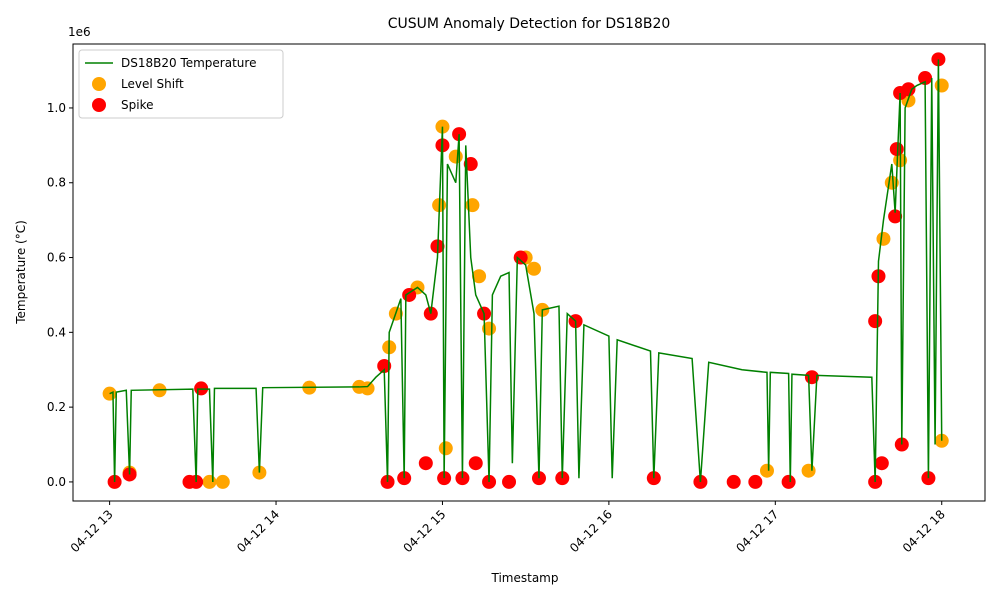  Describe the element at coordinates (56, 482) in the screenshot. I see `y-tick-label: 0.0` at that location.